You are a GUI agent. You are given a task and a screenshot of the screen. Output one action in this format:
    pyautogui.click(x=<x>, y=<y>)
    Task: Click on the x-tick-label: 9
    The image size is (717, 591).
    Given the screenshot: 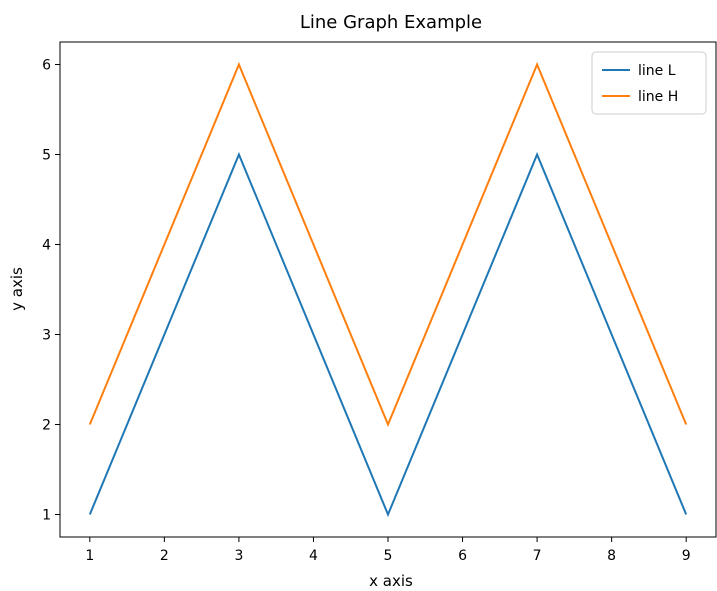 What is the action you would take?
    pyautogui.click(x=686, y=556)
    